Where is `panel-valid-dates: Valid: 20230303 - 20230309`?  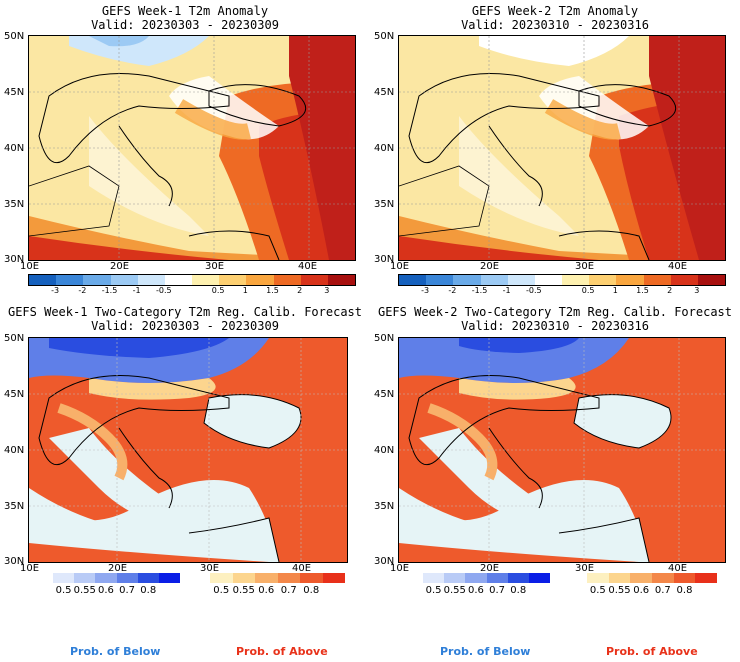
panel-valid-dates: Valid: 20230303 - 20230309 is located at coordinates (185, 326).